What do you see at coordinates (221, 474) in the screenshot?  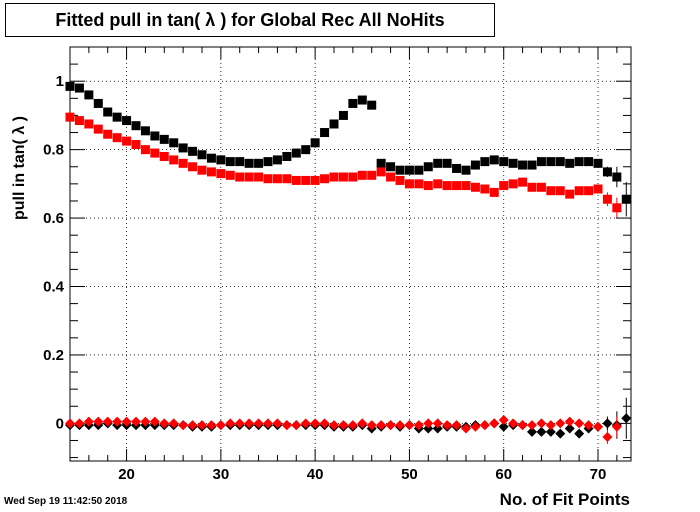 I see `x-tick-label: 30` at bounding box center [221, 474].